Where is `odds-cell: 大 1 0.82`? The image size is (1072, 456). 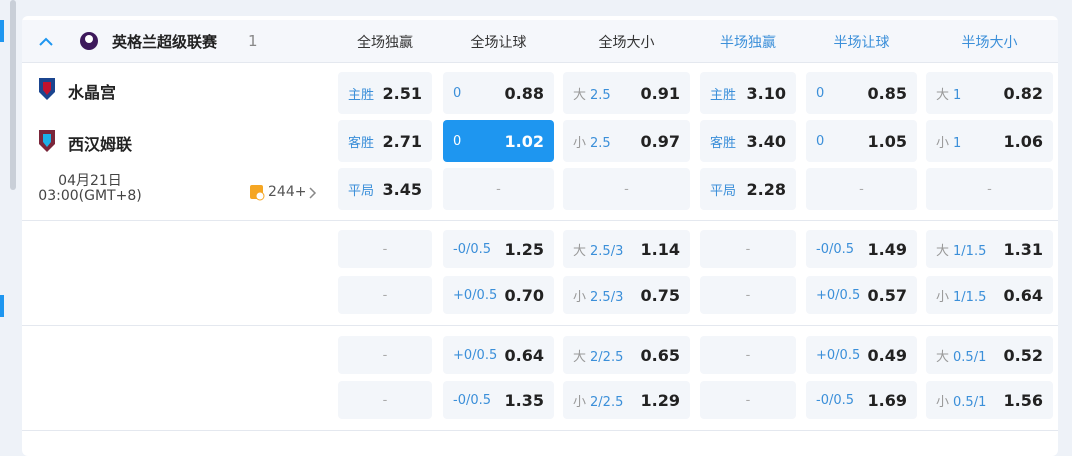
odds-cell: 大 1 0.82 is located at coordinates (989, 93).